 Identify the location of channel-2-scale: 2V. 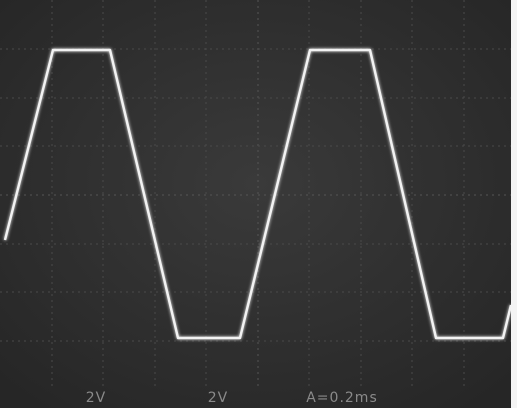
(218, 398).